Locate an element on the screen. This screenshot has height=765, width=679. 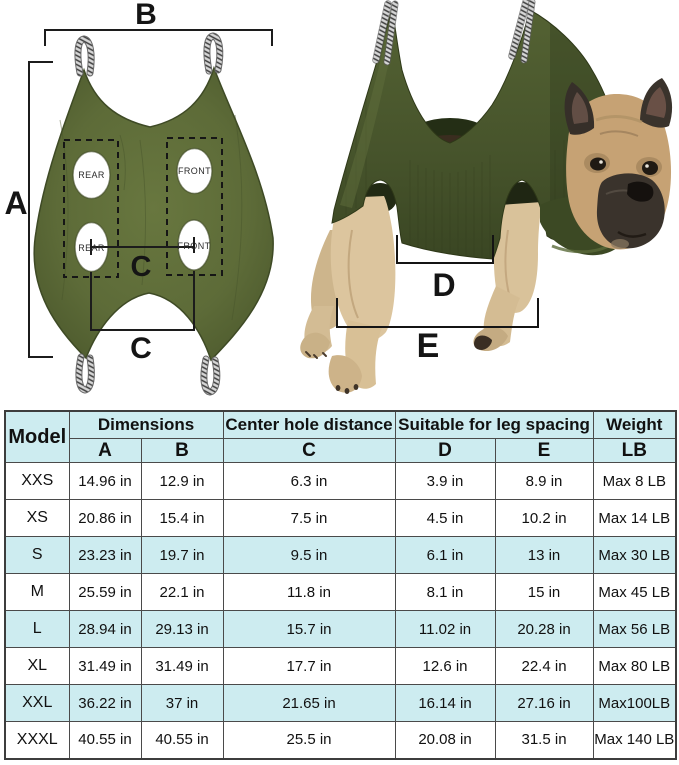
cell-model: XXS is located at coordinates (37, 481).